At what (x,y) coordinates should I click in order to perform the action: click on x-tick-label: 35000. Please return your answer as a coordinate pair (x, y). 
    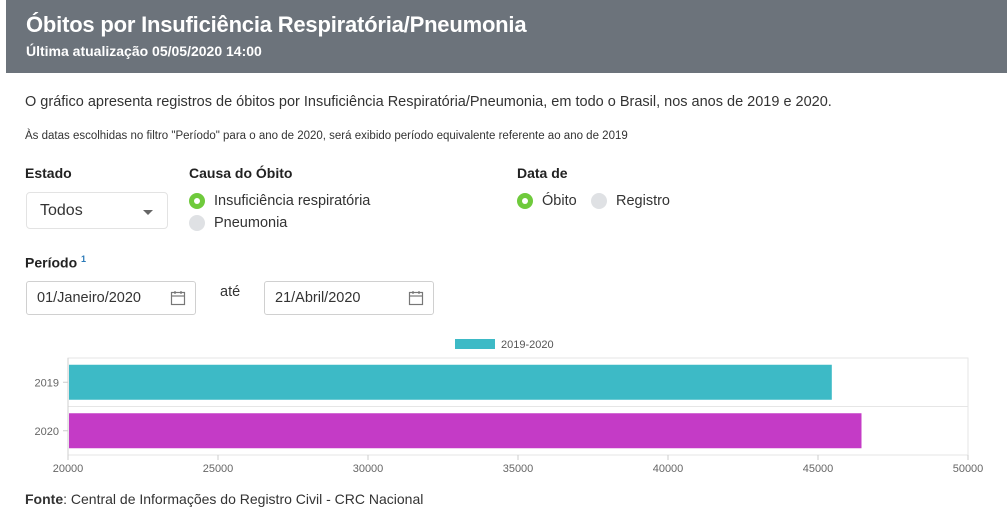
    Looking at the image, I should click on (518, 469).